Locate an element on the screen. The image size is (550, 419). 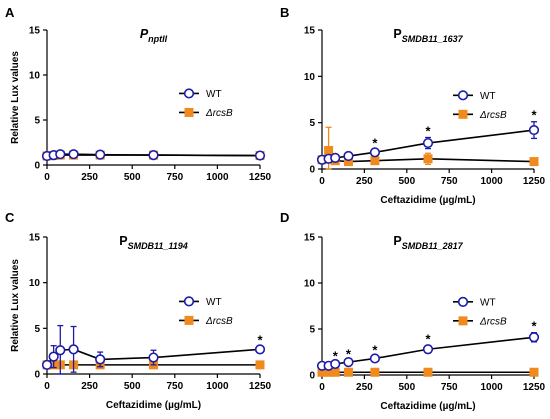
panel-letter: D is located at coordinates (284, 217).